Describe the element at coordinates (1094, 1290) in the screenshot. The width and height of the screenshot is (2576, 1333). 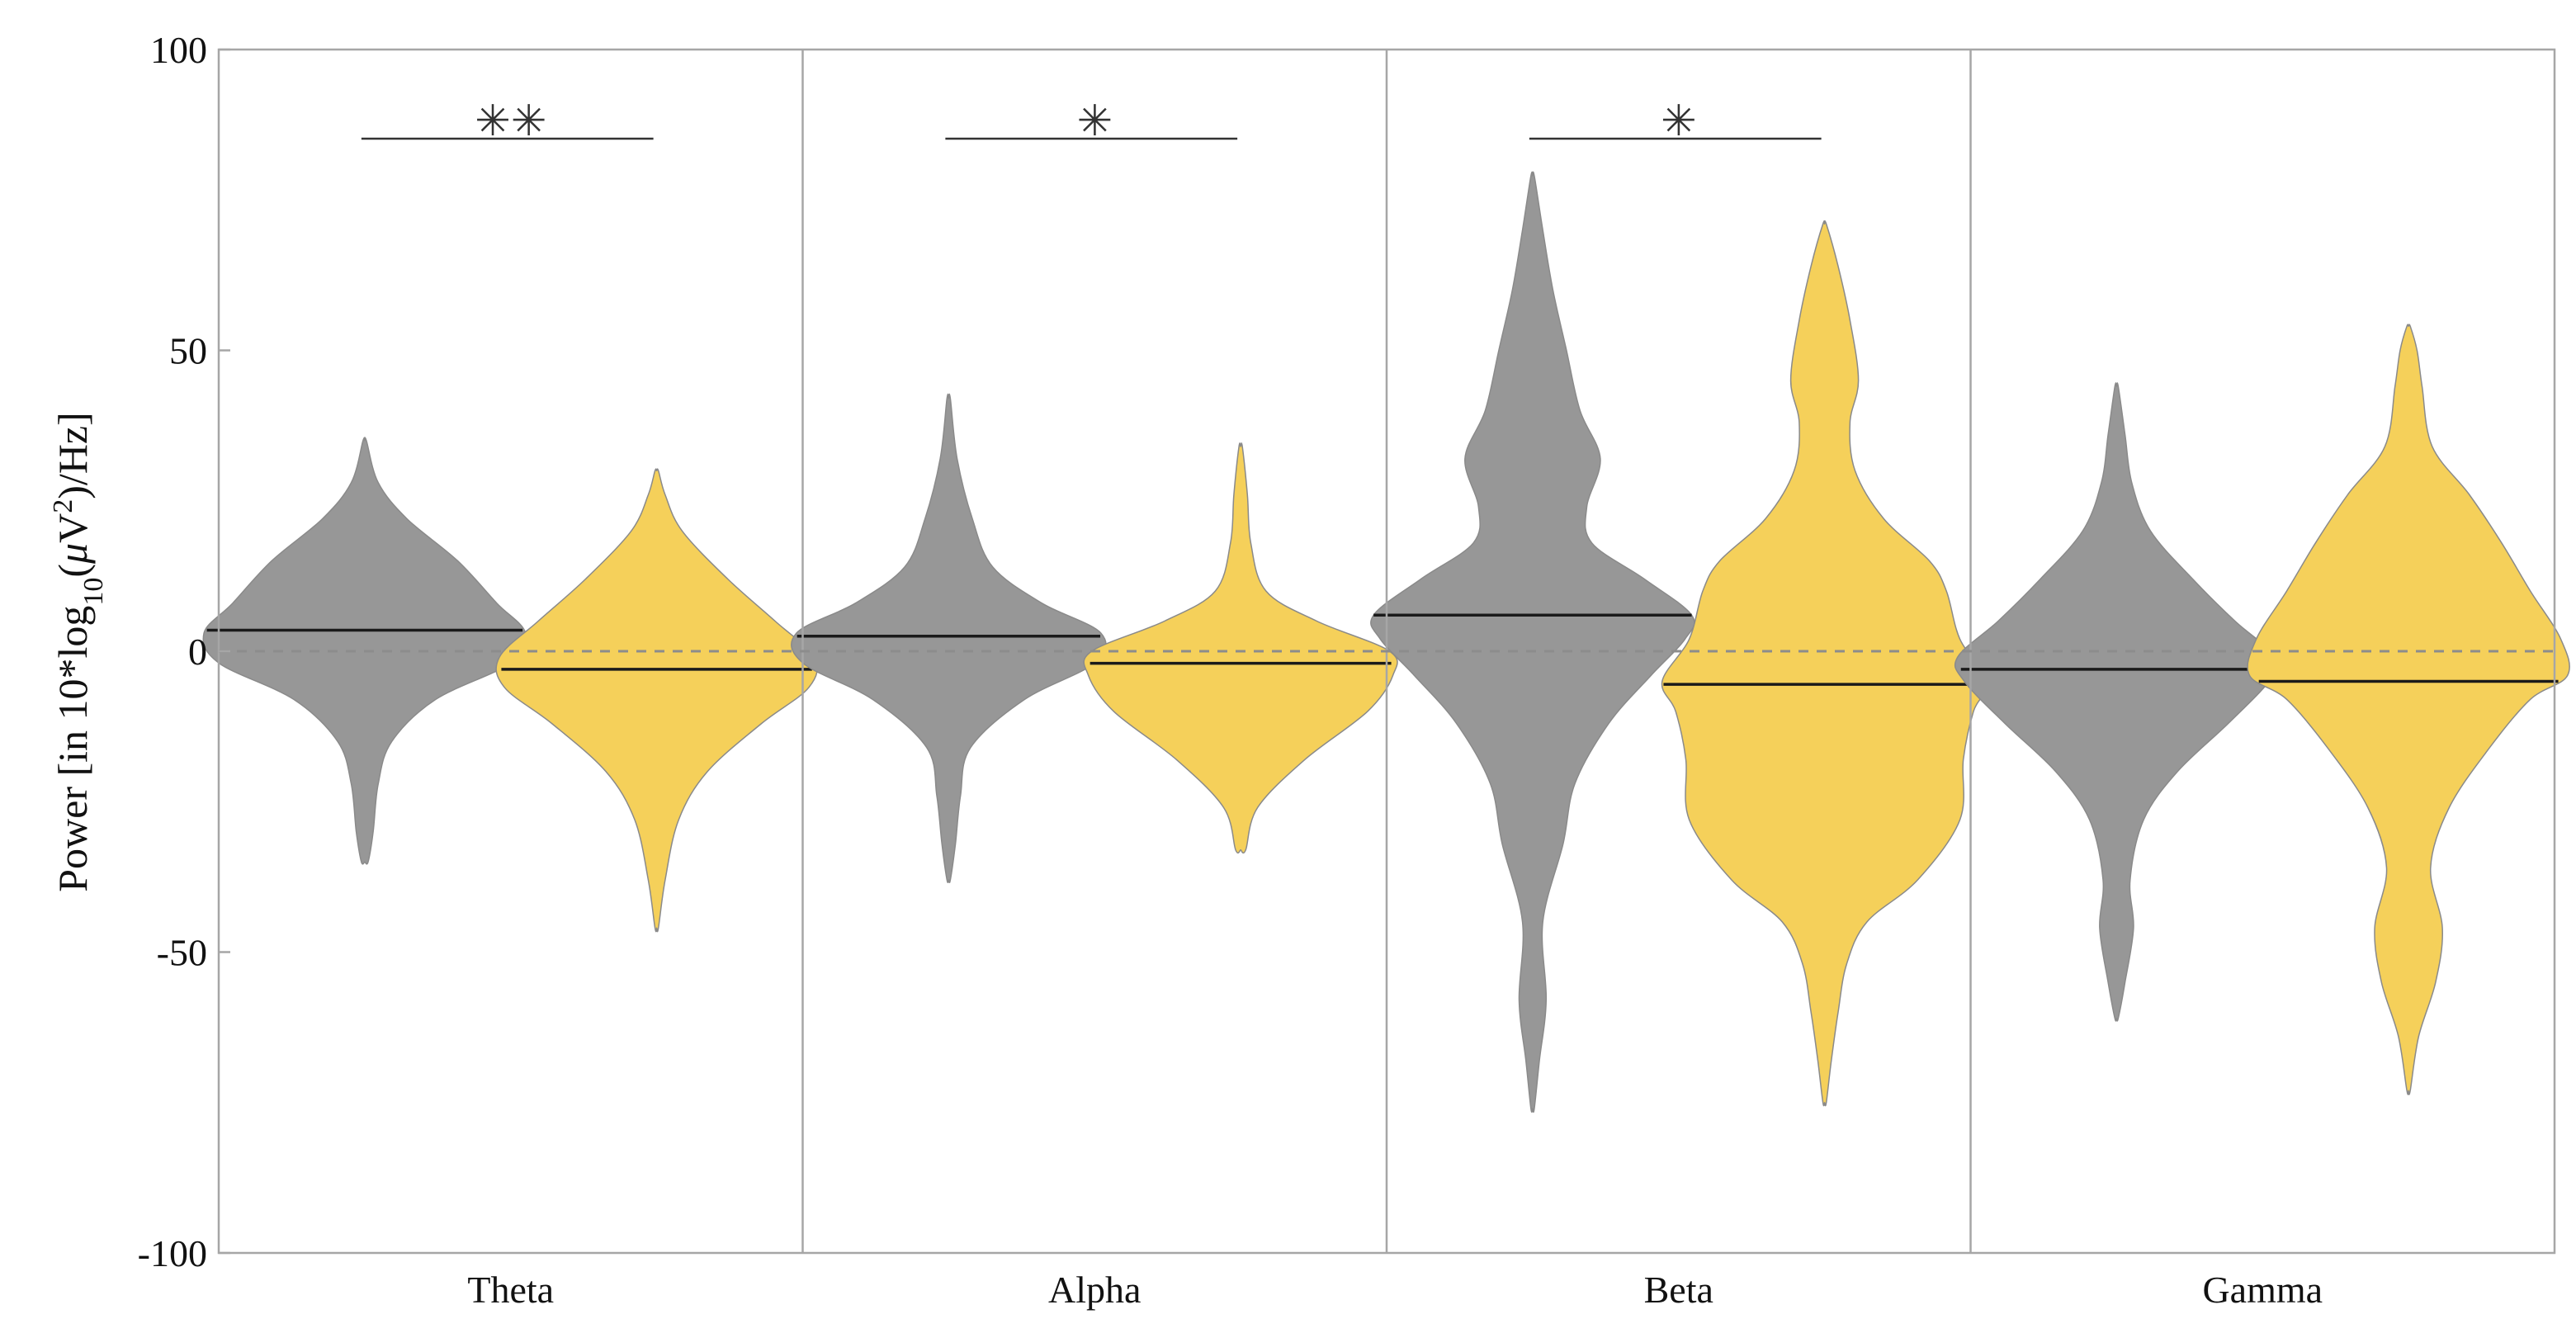
I see `x-tick-label-alpha: Alpha` at that location.